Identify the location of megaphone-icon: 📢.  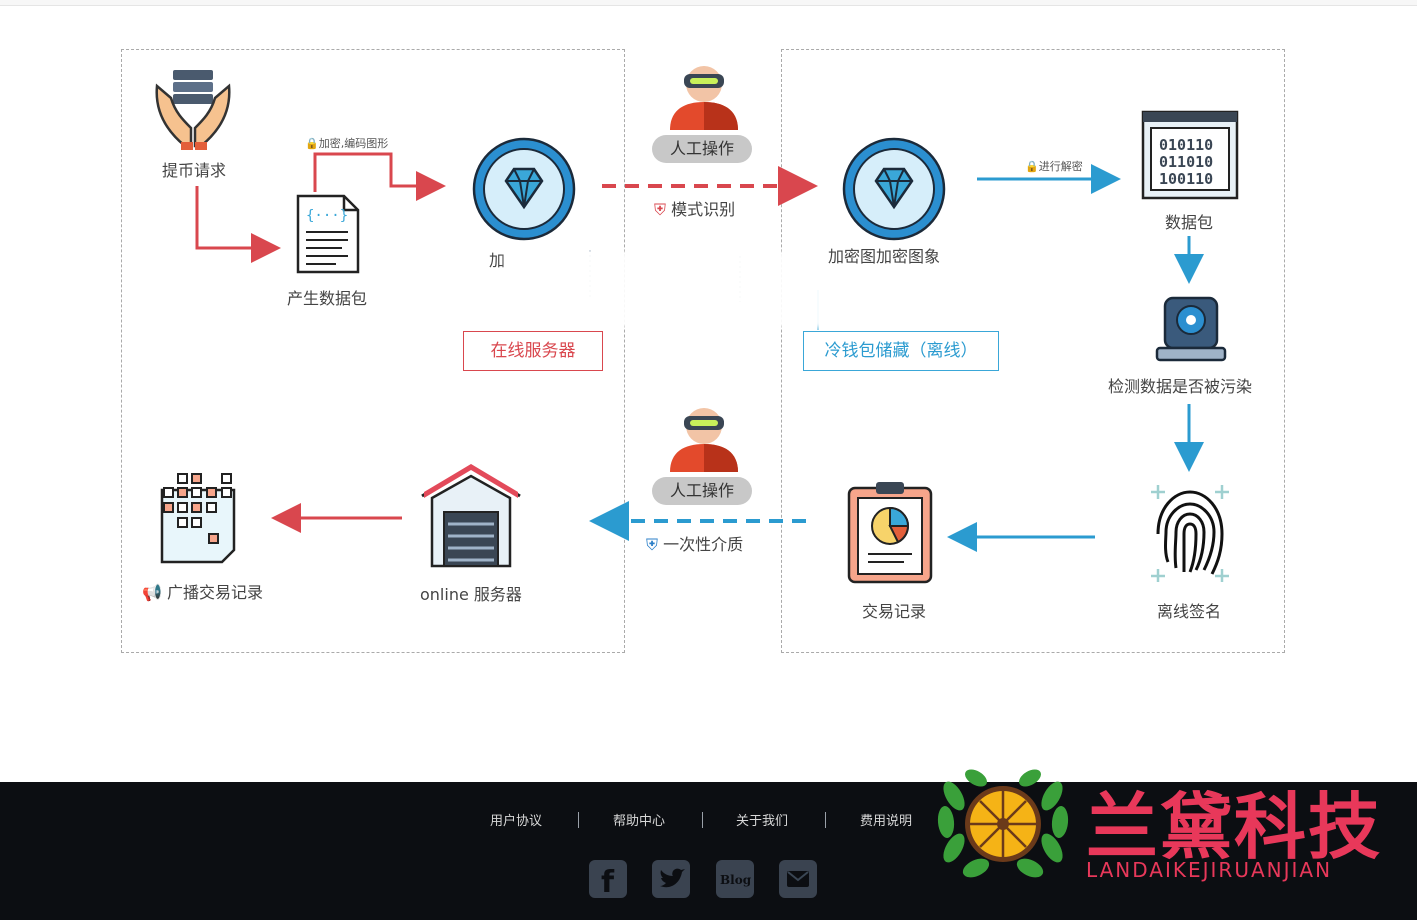
(152, 592).